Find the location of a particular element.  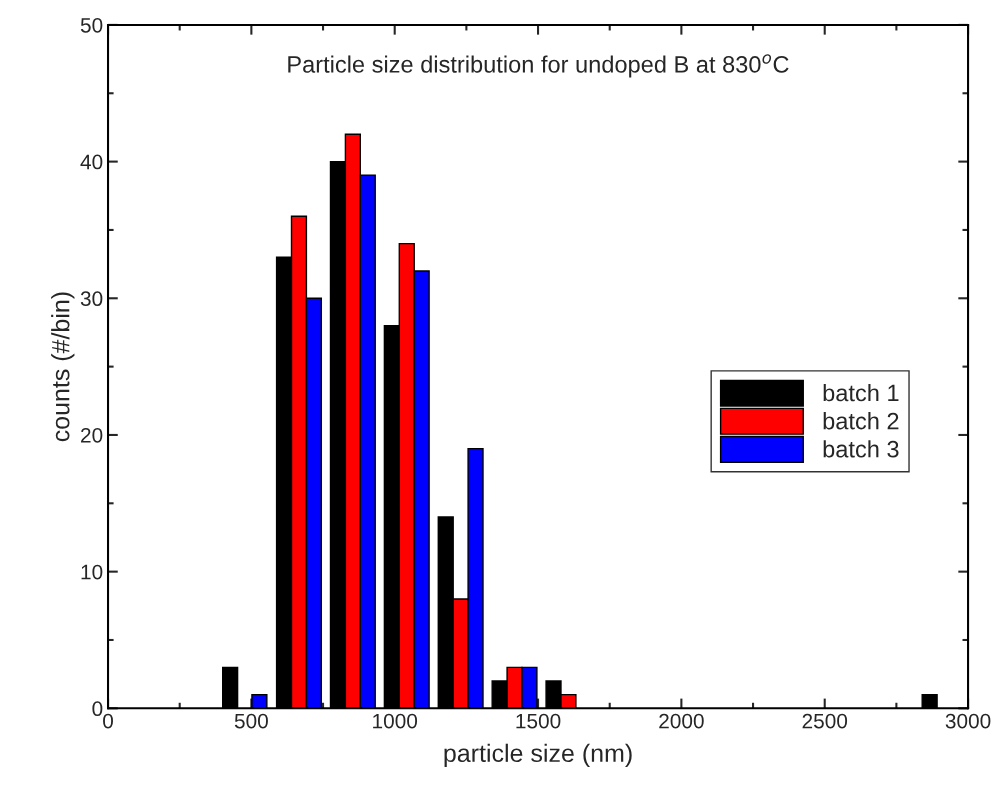

x-tick-label: 500 is located at coordinates (251, 721).